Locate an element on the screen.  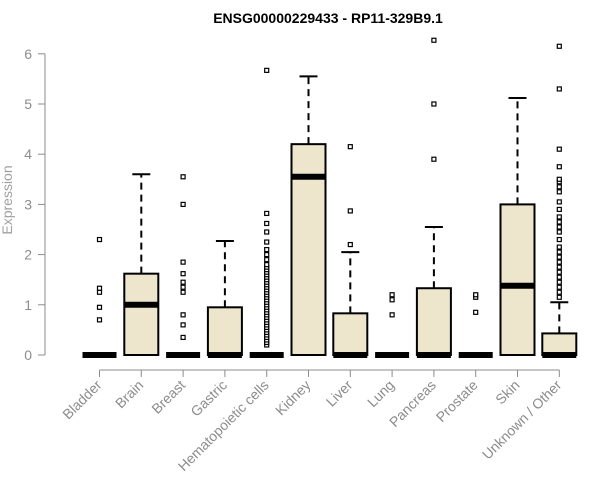
box-hematopoietic-cells is located at coordinates (266, 212).